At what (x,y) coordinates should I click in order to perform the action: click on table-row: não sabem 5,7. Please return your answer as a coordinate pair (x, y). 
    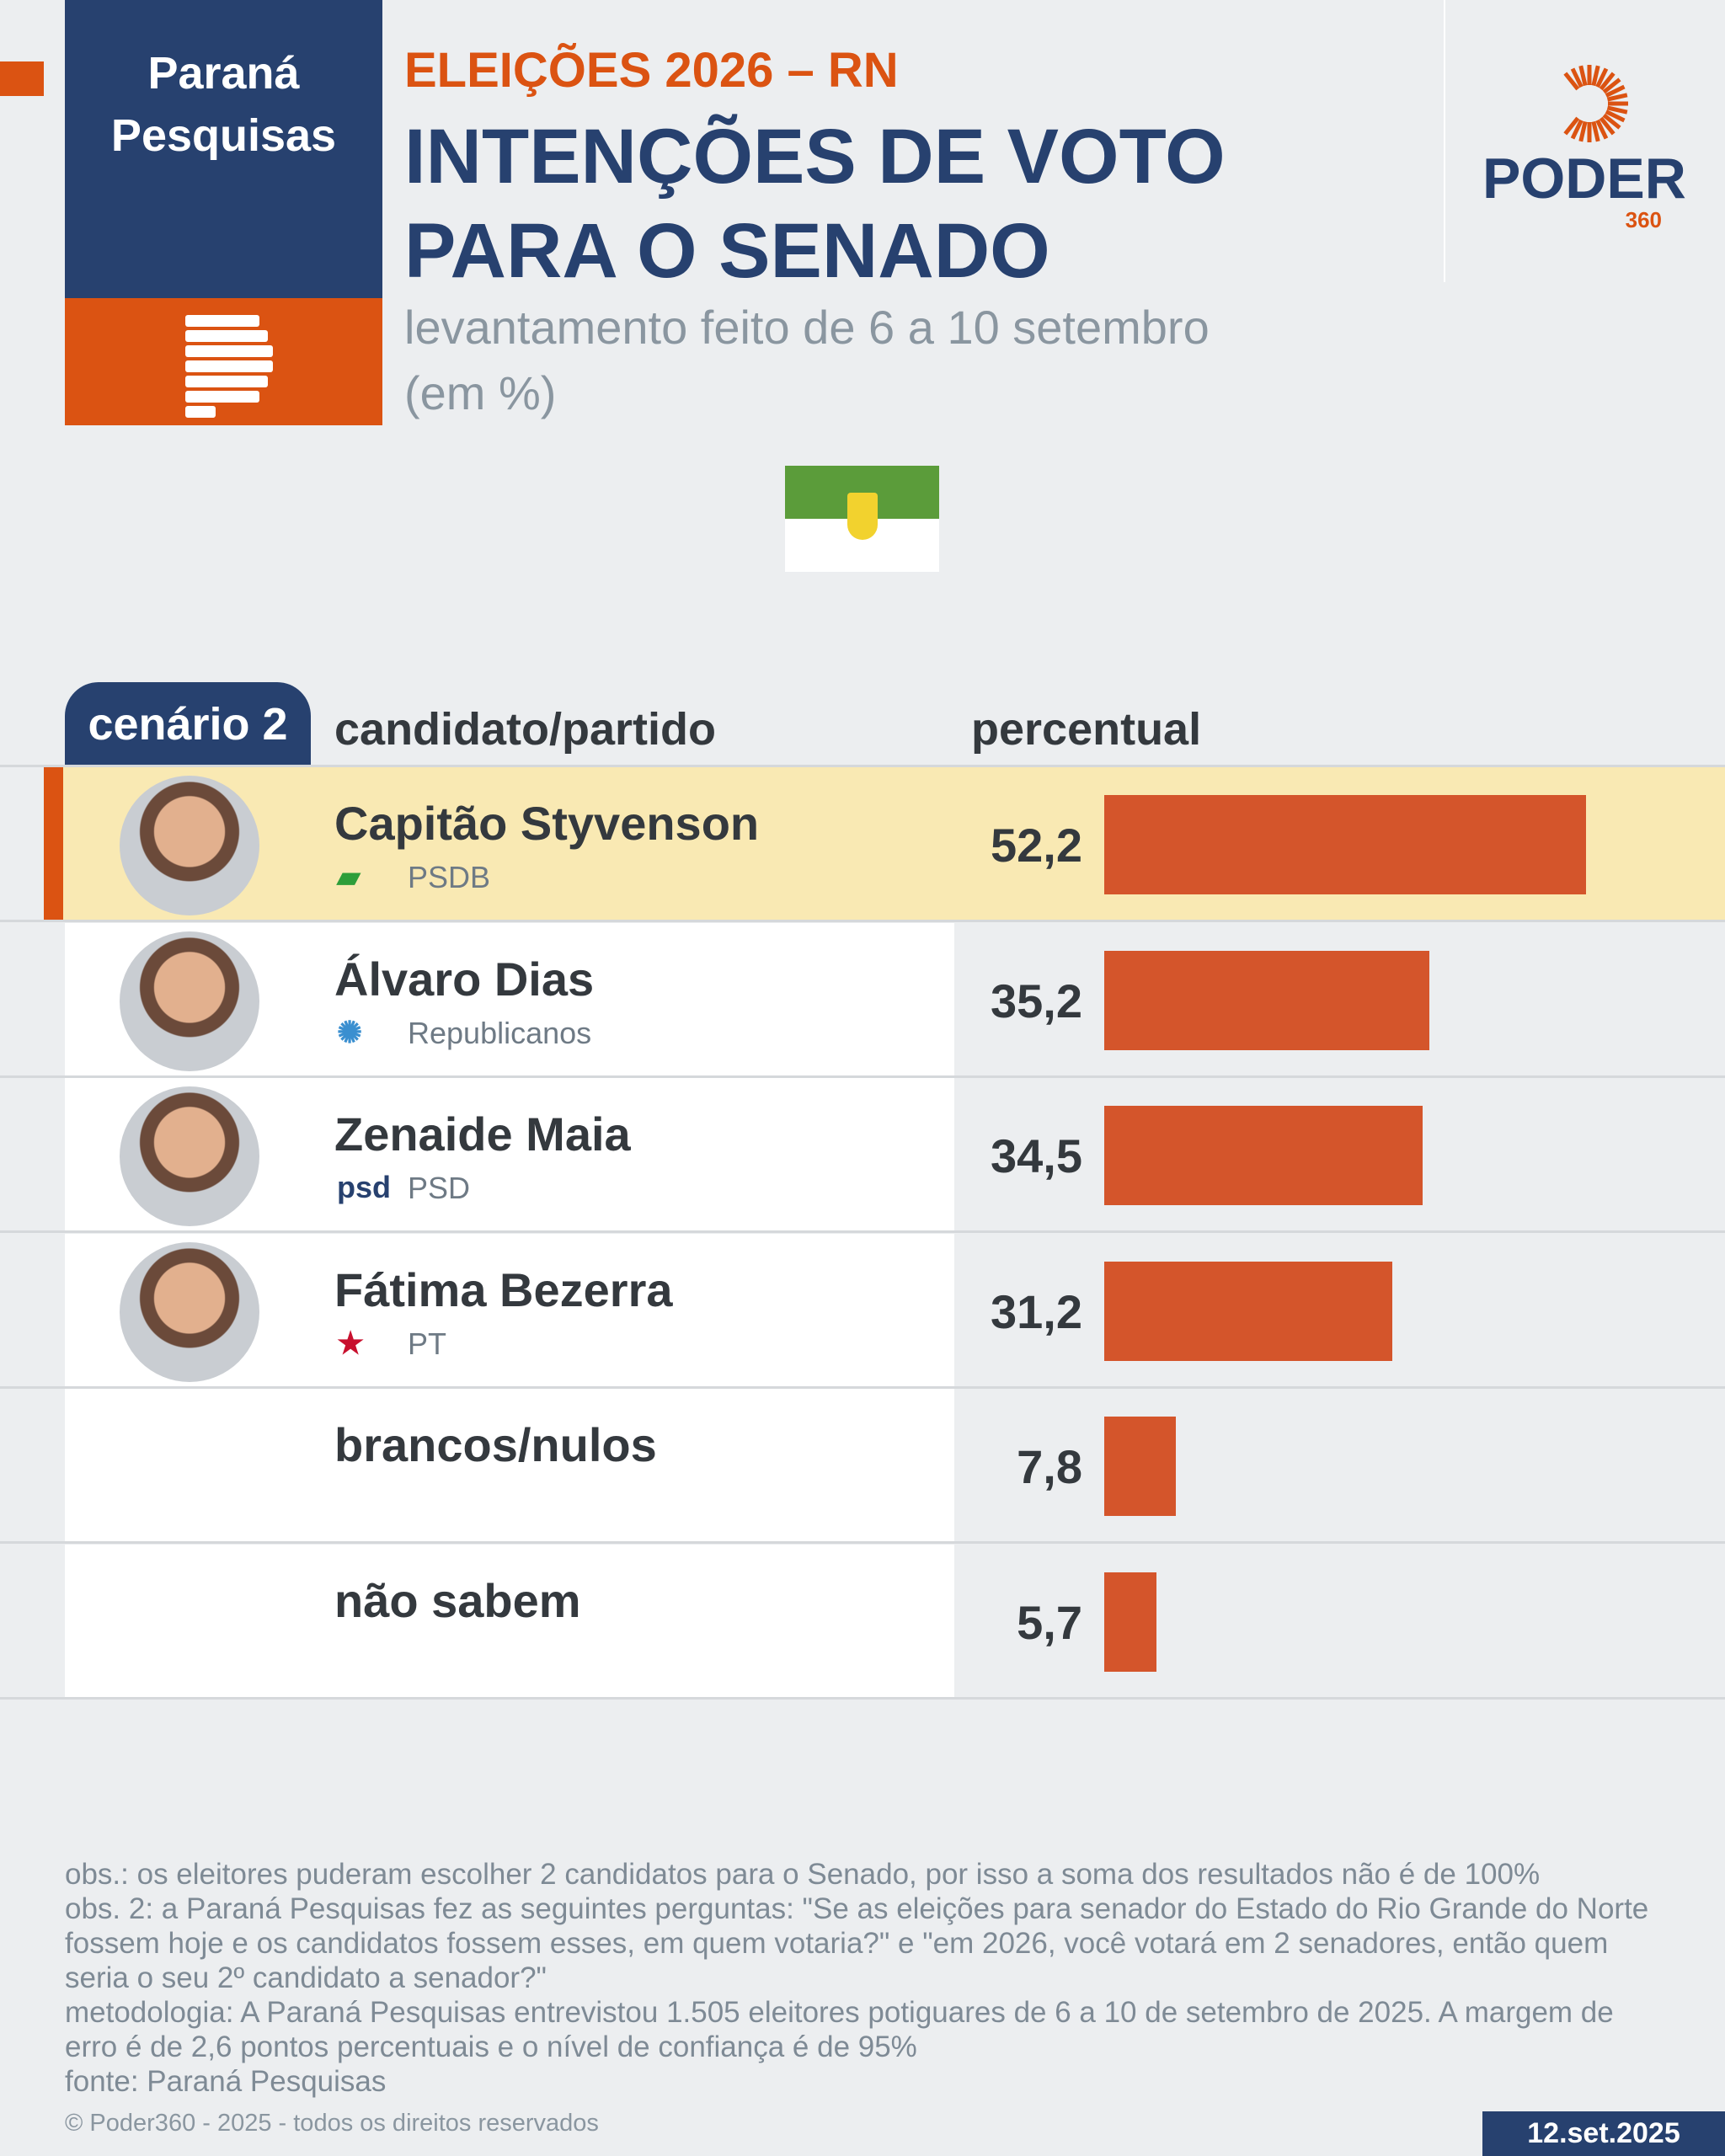
    Looking at the image, I should click on (862, 1622).